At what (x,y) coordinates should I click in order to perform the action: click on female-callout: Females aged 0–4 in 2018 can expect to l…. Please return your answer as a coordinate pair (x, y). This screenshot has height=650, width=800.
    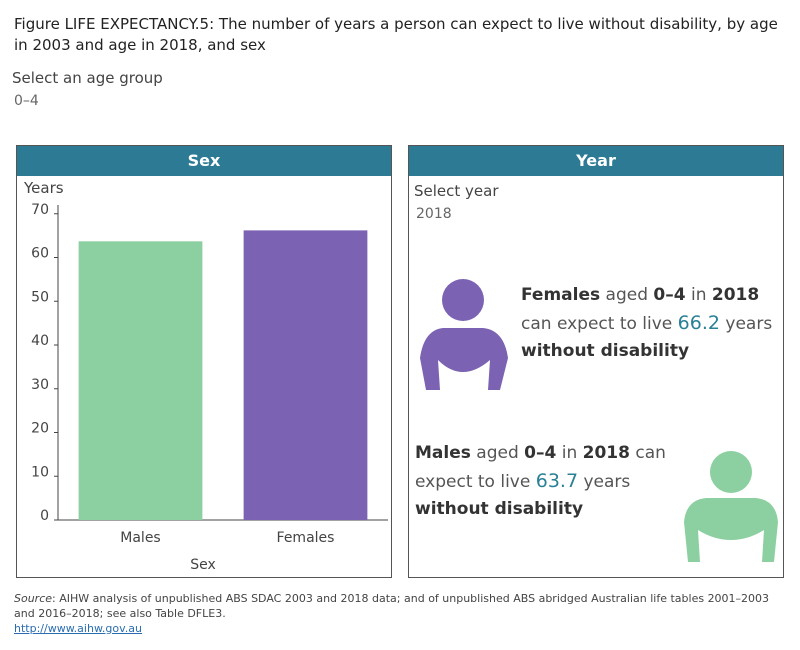
    Looking at the image, I should click on (646, 324).